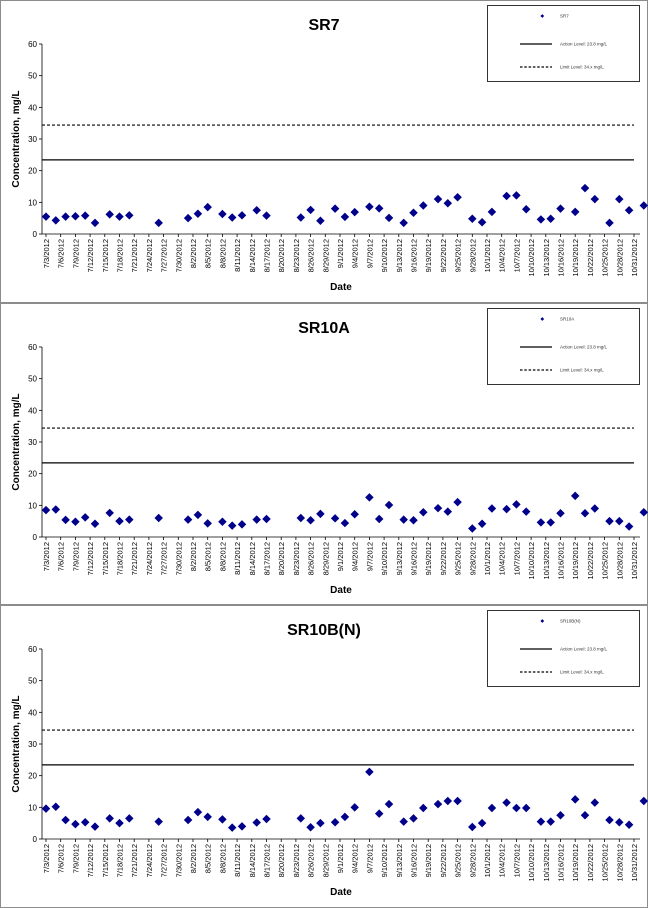  What do you see at coordinates (61, 858) in the screenshot?
I see `x-tick-label: 7/6/2012` at bounding box center [61, 858].